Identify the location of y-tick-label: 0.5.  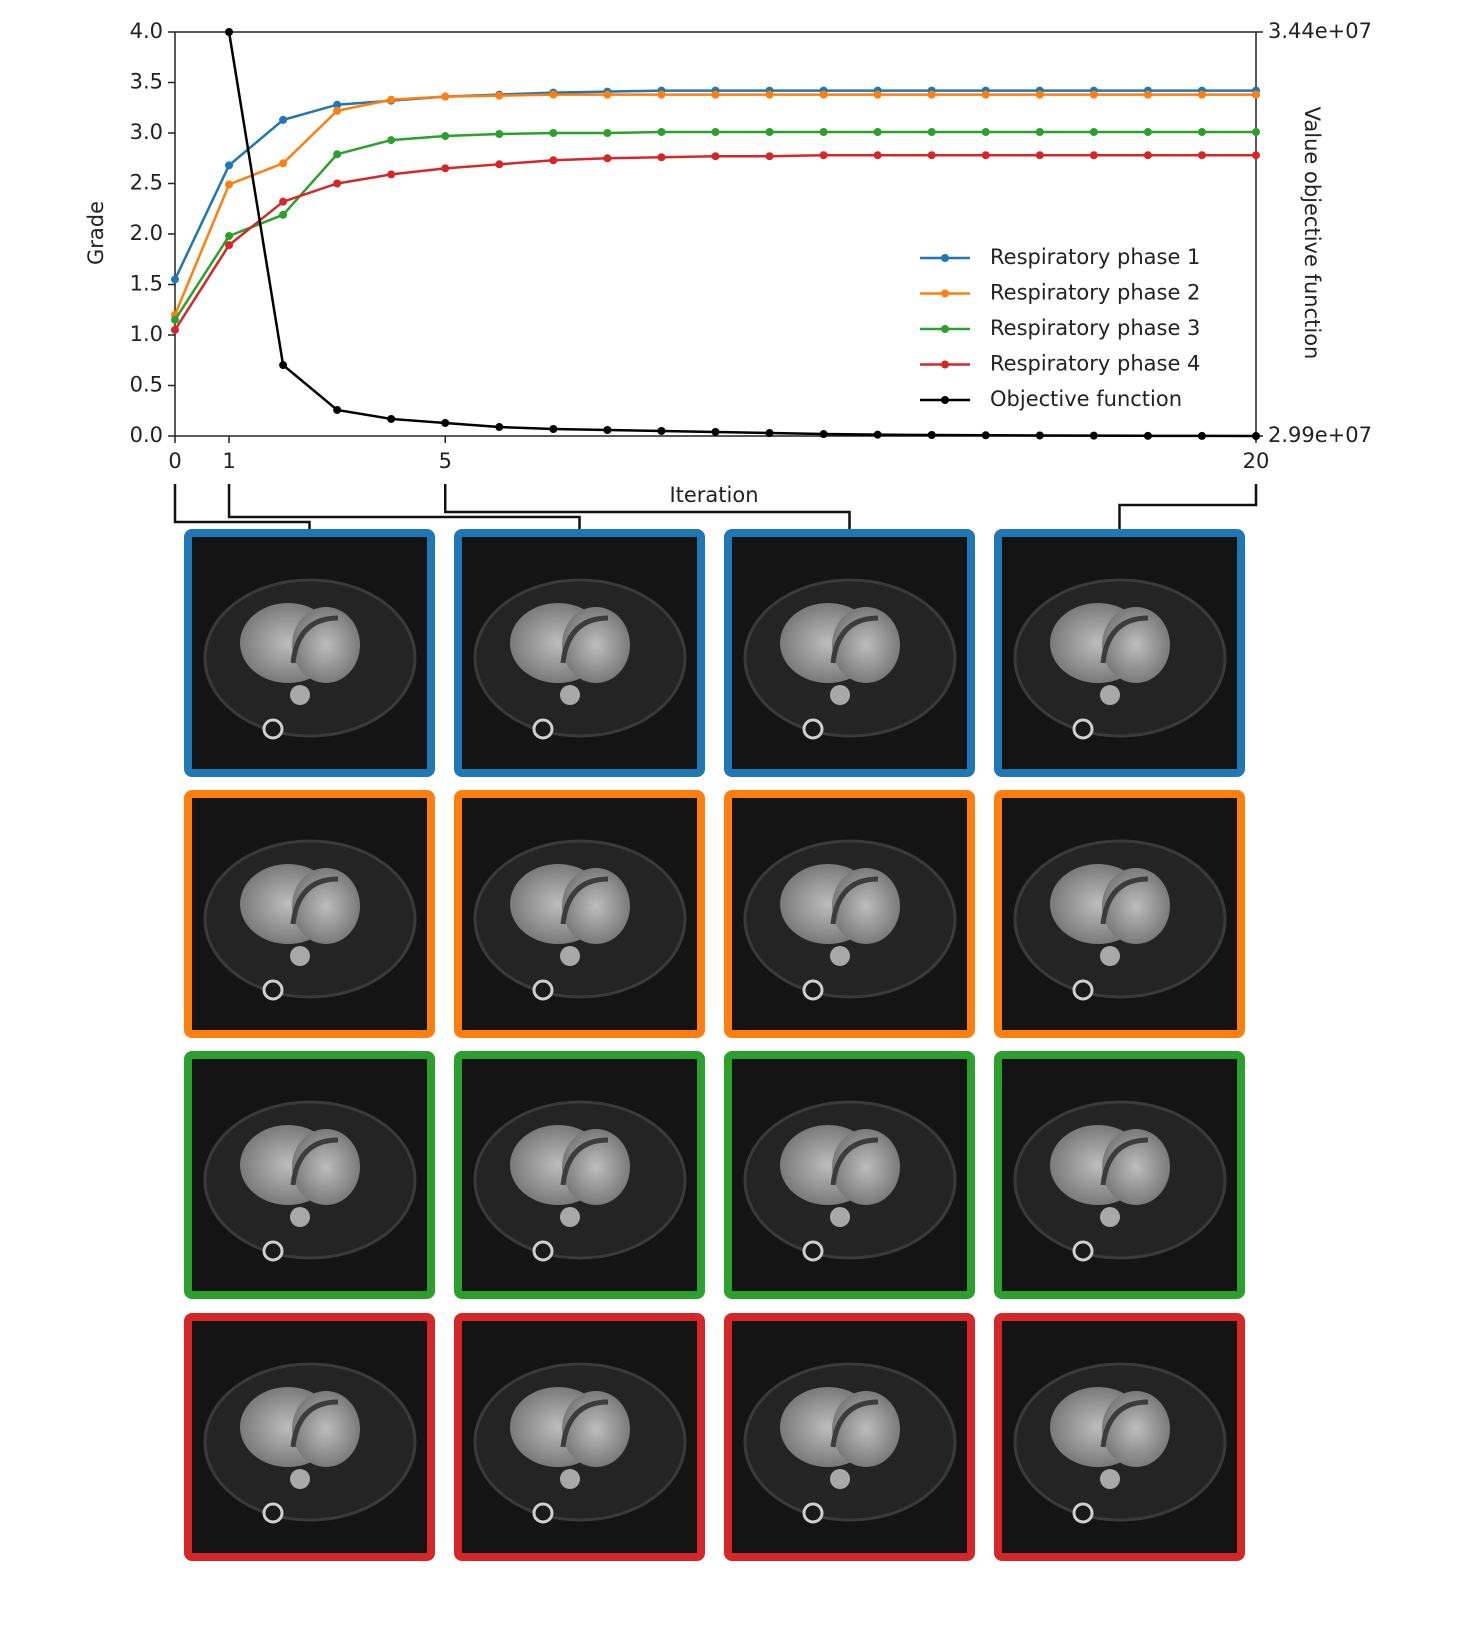
(146, 385).